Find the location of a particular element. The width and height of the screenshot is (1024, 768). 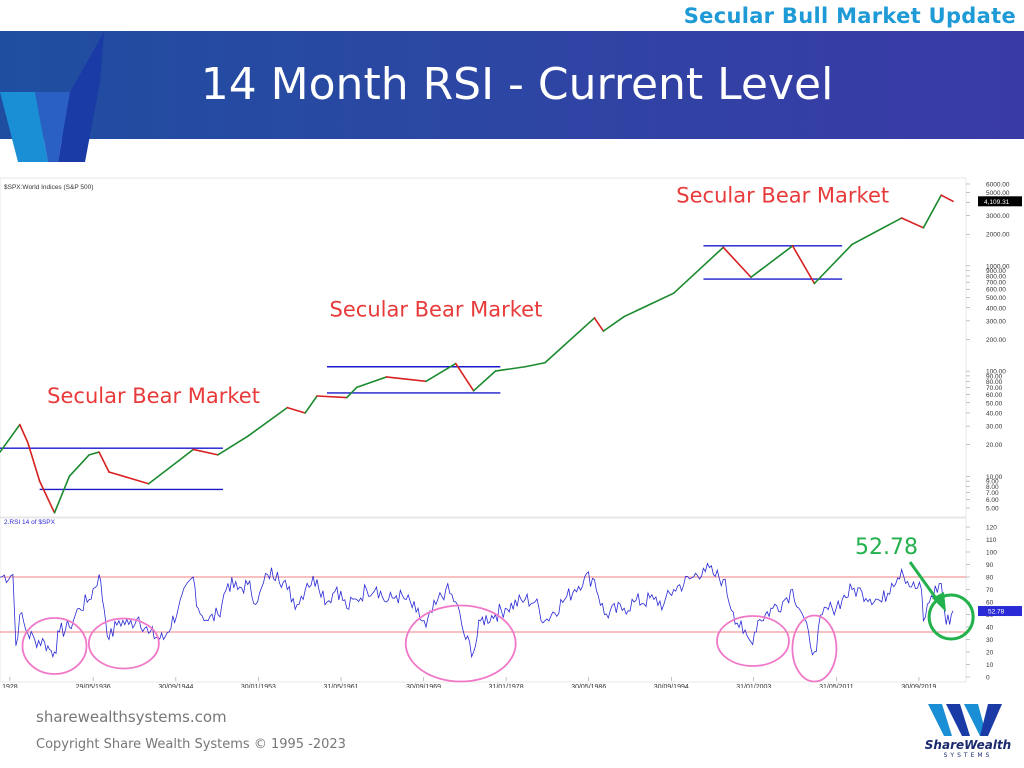

price-tick-label: 300.00 is located at coordinates (996, 321).